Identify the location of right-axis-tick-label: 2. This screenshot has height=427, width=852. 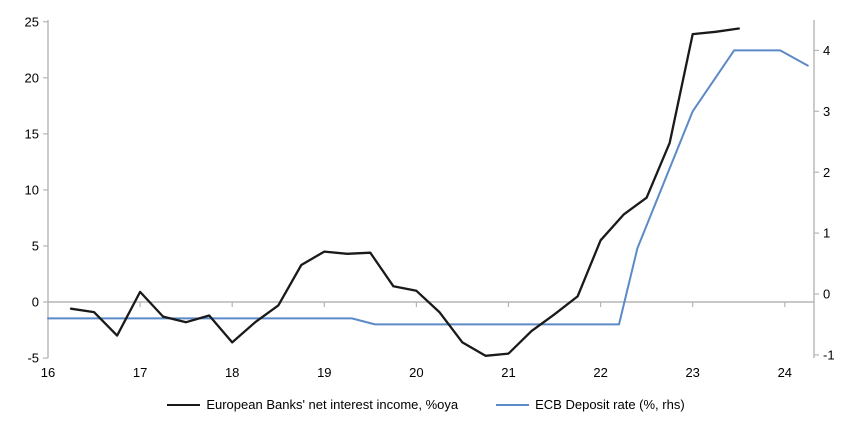
(826, 172).